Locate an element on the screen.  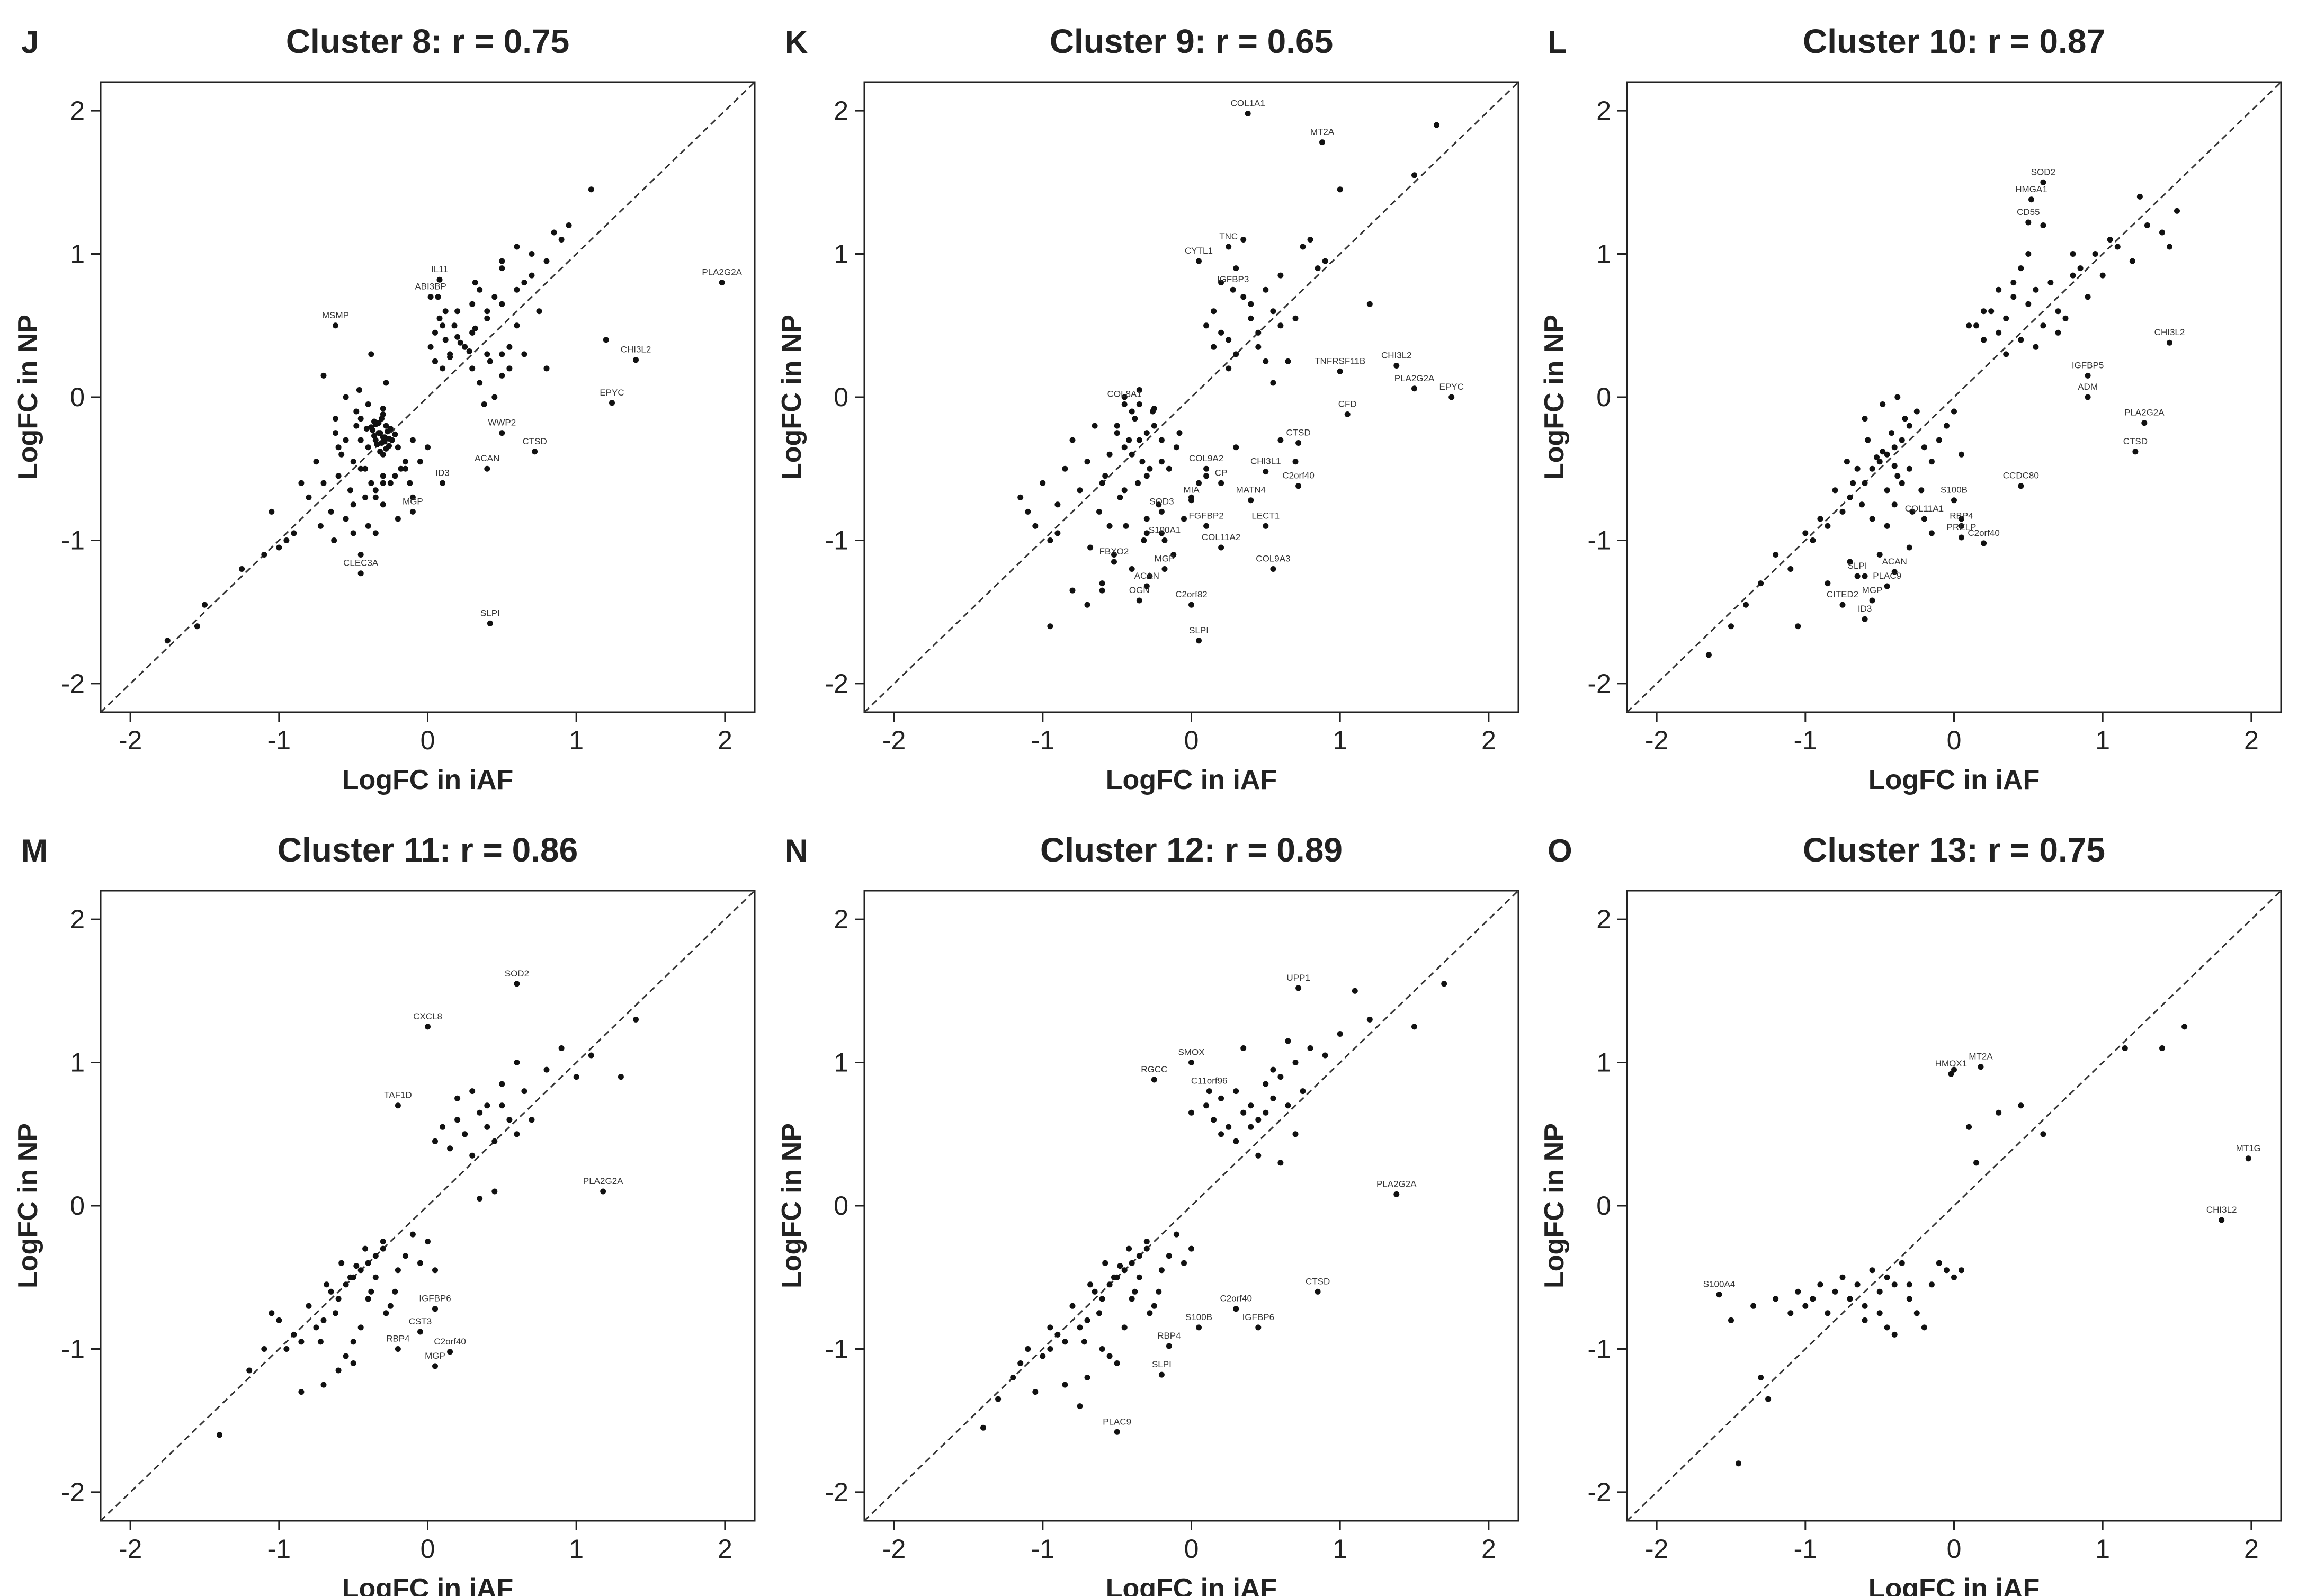
x-tick-label: -2 is located at coordinates (130, 740).